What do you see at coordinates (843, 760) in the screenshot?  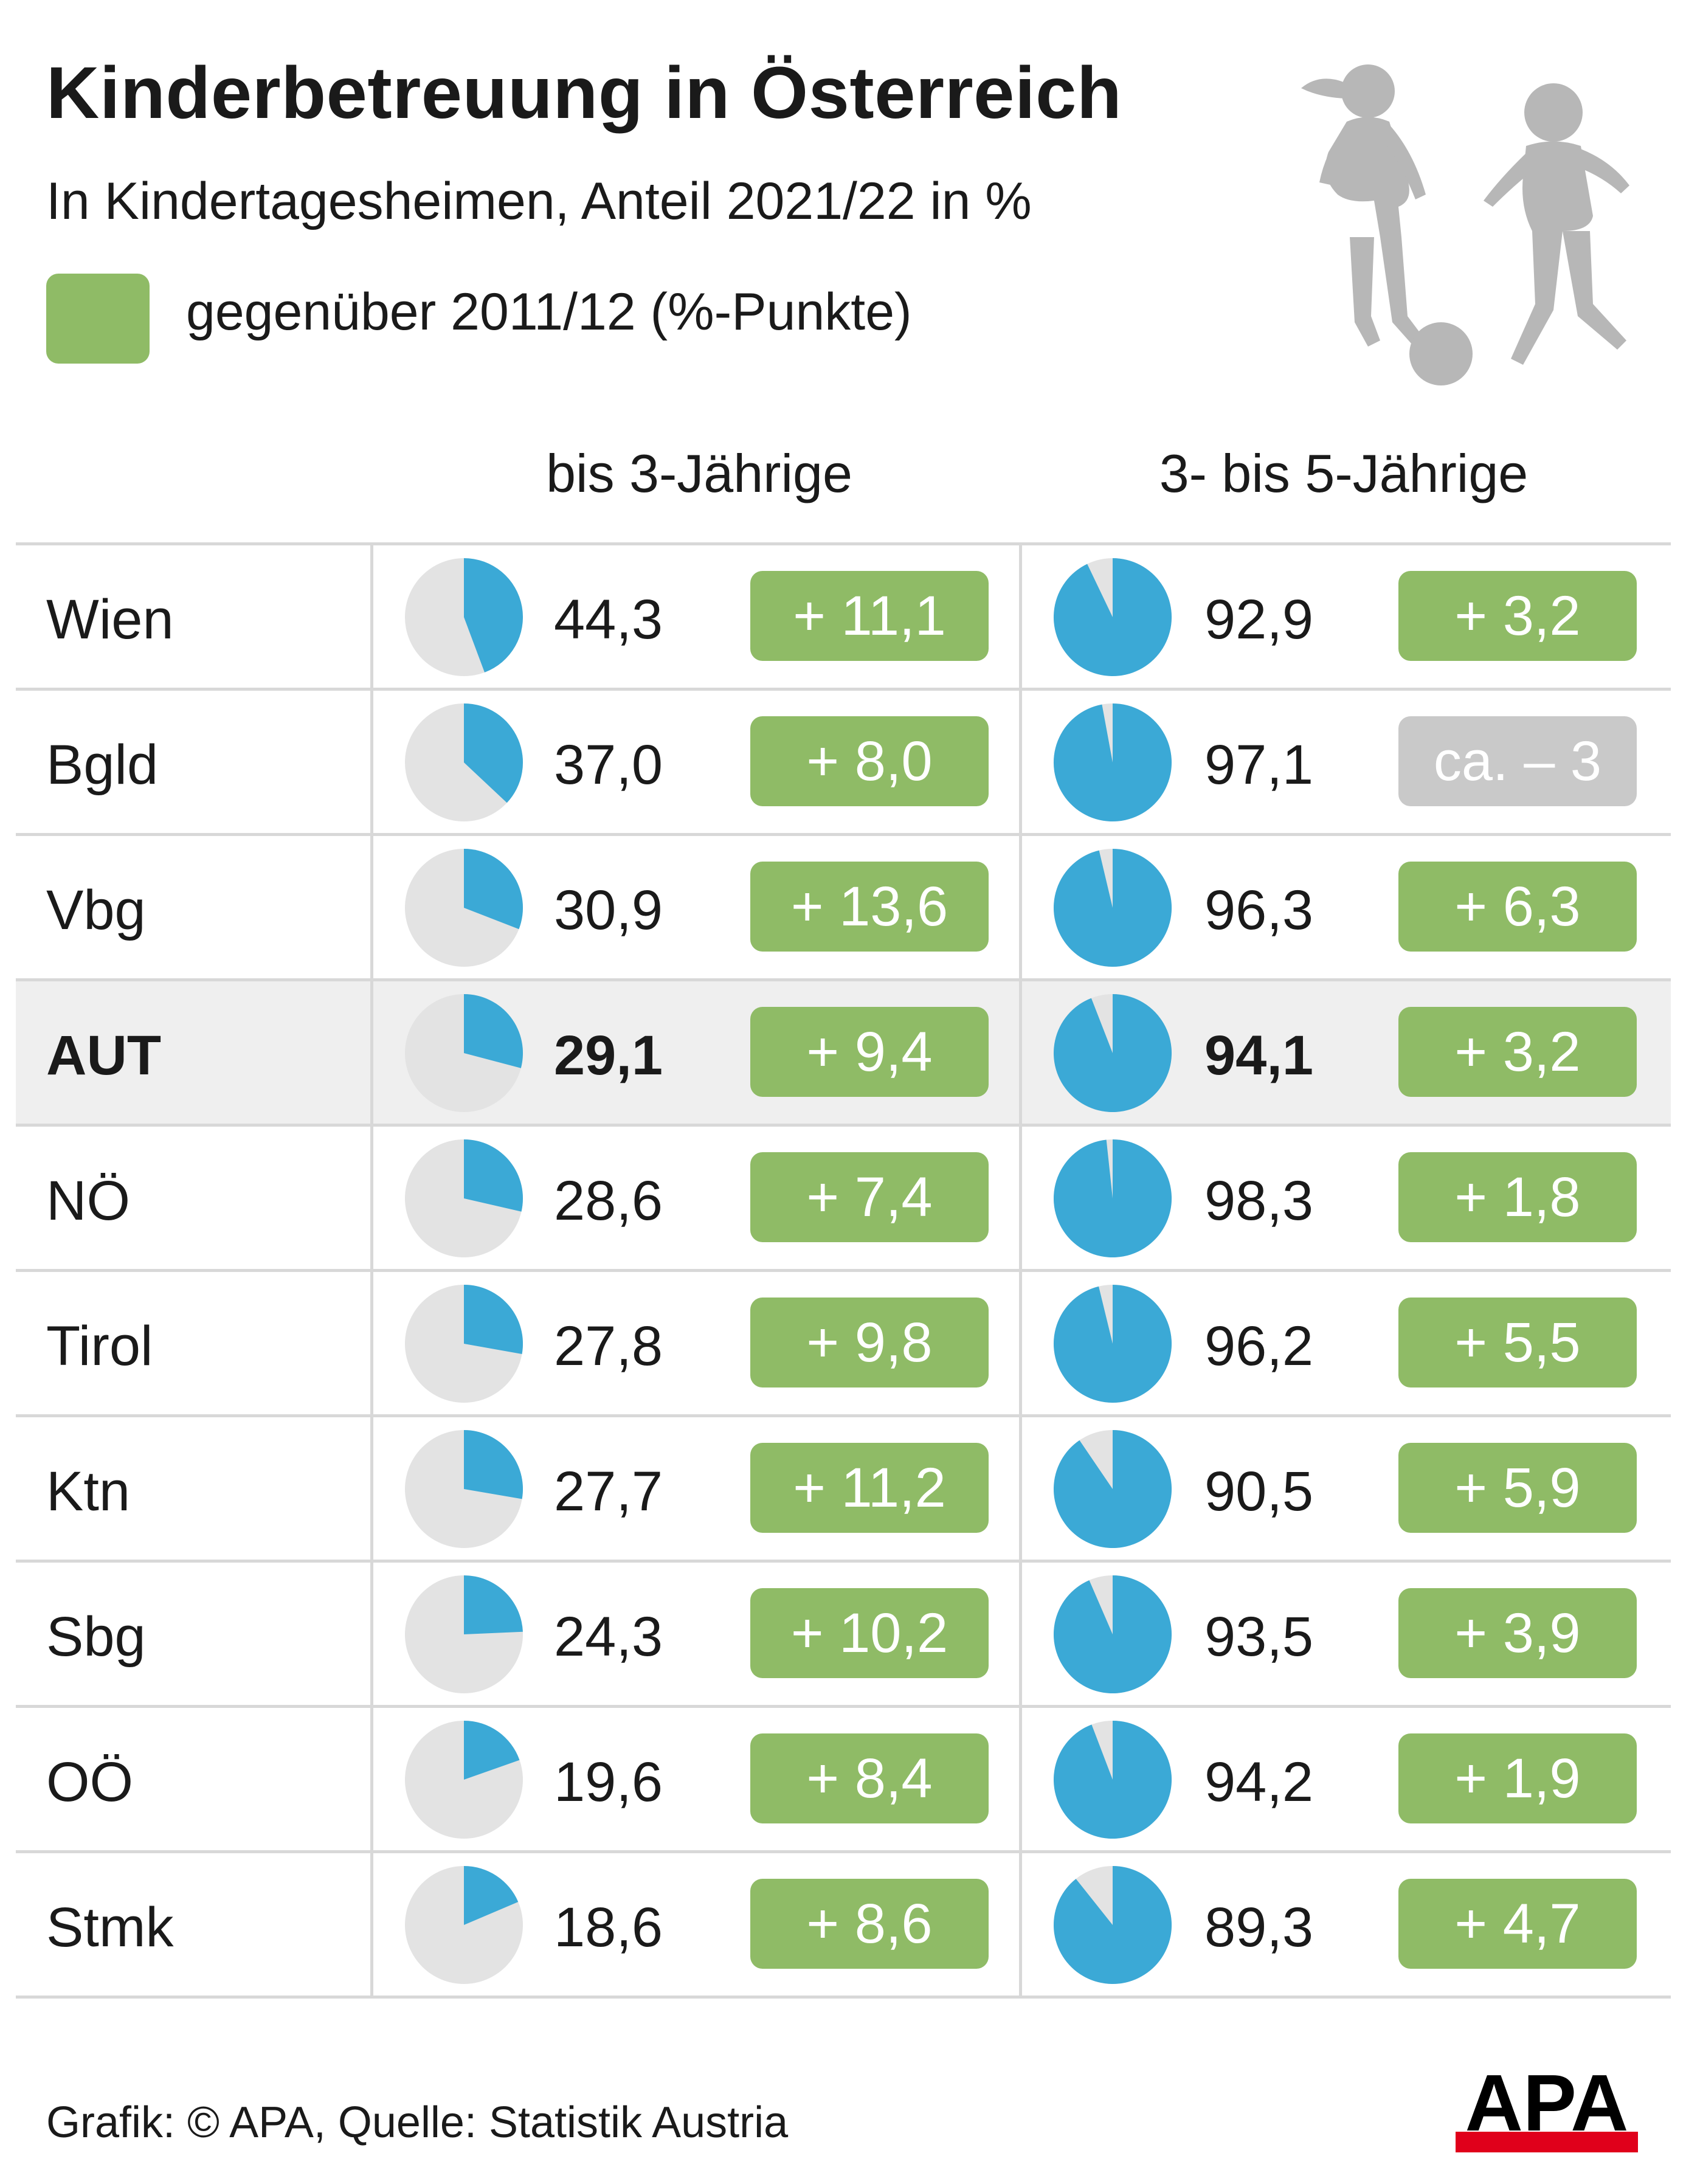 I see `table-row: Bgld 37,0 + 8,0 97,1 ca. – 3` at bounding box center [843, 760].